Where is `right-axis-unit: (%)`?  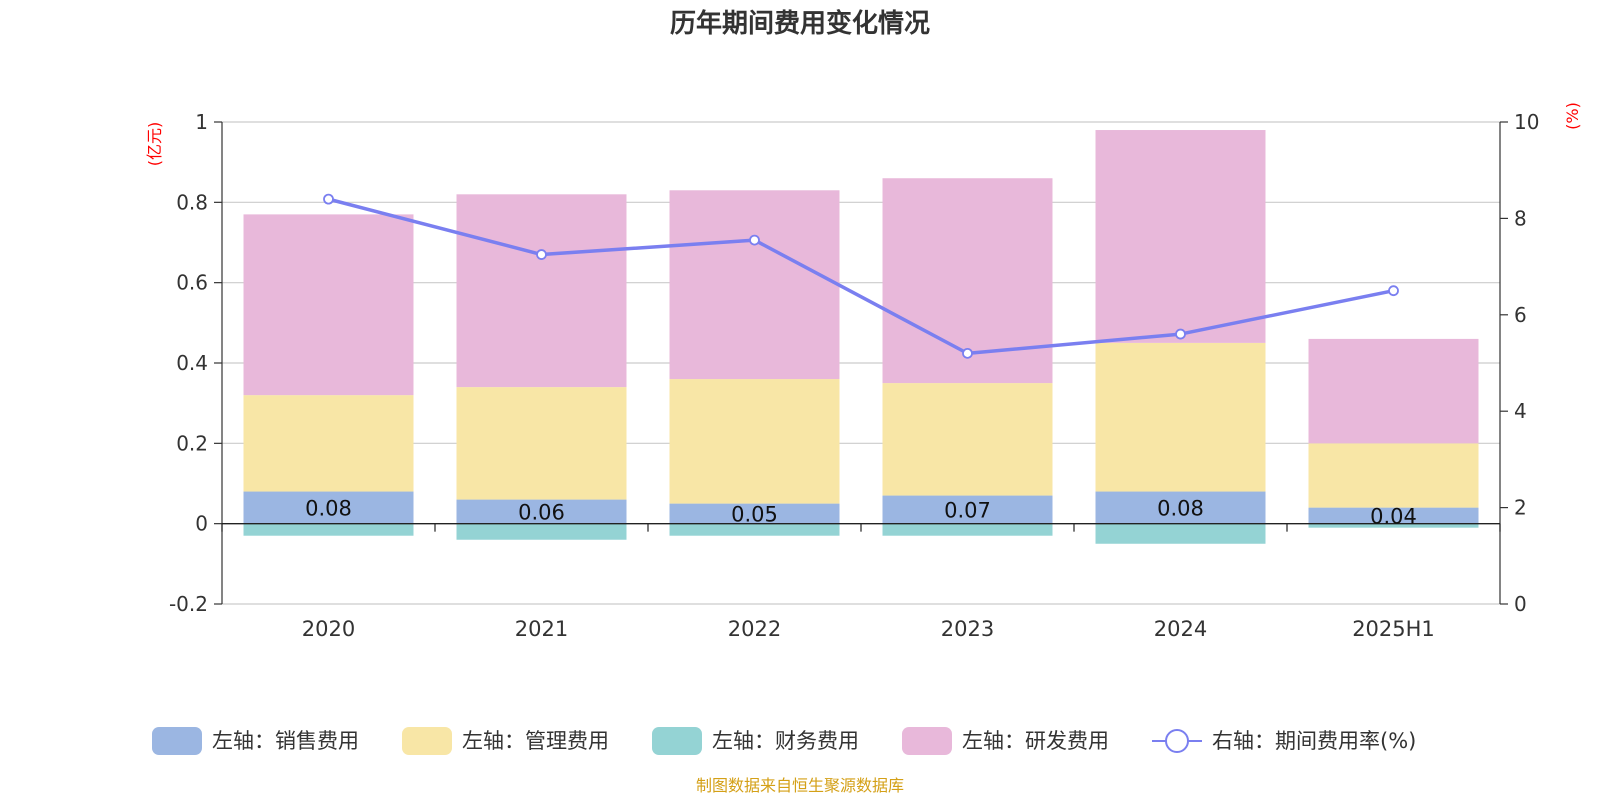
right-axis-unit: (%) is located at coordinates (1572, 116).